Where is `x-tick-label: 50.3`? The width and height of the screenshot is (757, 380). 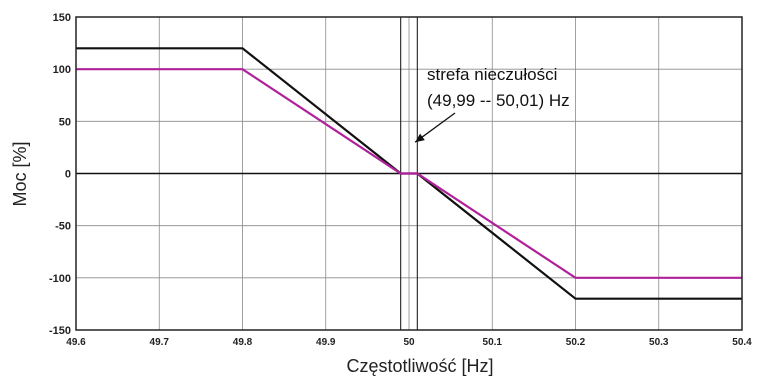
x-tick-label: 50.3 is located at coordinates (659, 342).